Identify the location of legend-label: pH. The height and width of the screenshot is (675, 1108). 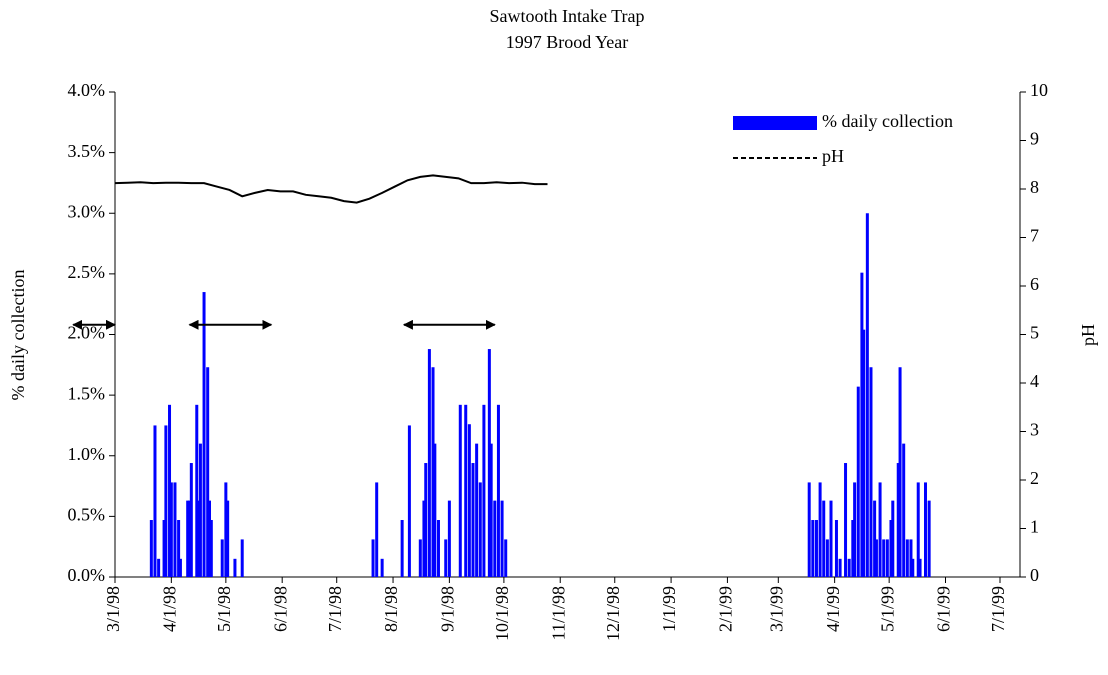
(833, 156).